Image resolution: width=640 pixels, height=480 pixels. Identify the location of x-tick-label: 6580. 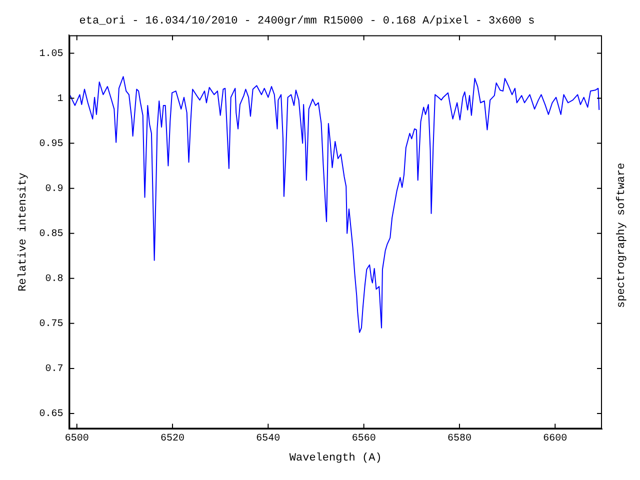
(459, 438).